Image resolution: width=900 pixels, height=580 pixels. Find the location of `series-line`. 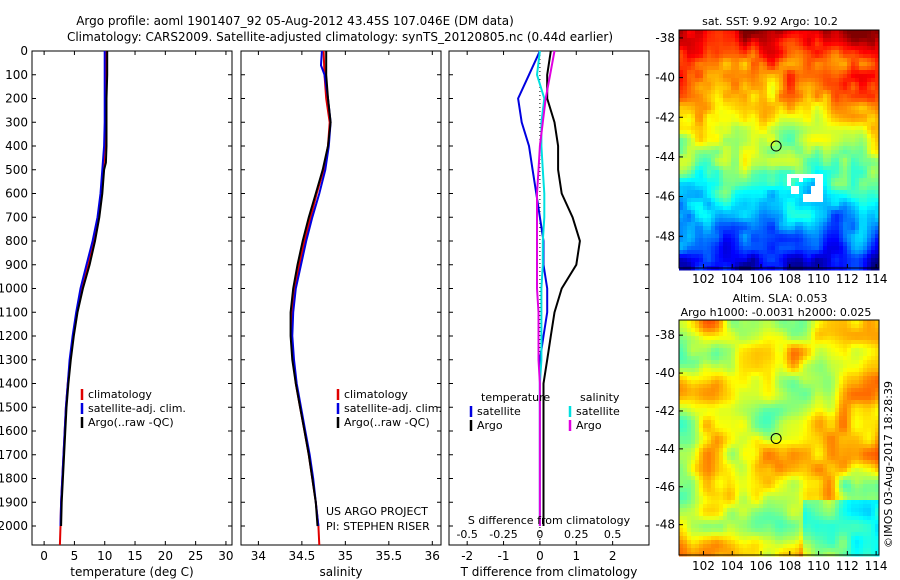

series-line is located at coordinates (561, 288).